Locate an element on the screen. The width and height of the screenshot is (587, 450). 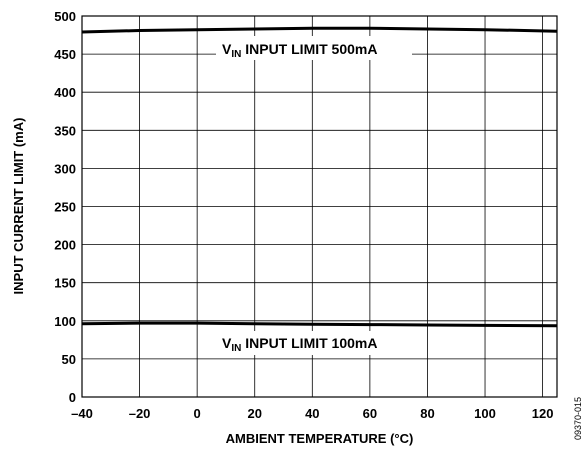
annotation-500ma-v: V is located at coordinates (227, 49).